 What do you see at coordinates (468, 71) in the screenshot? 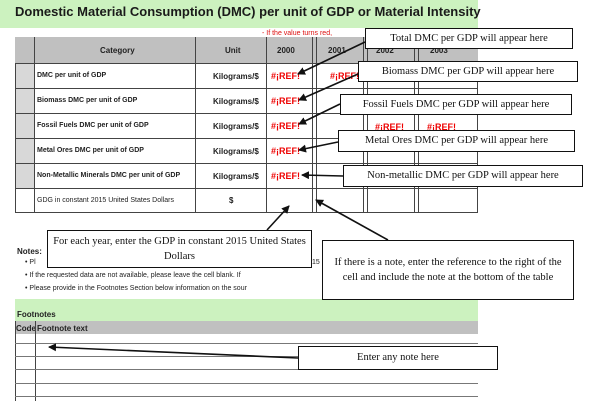
I see `callout-biomass: Biomass DMC per GDP will appear here` at bounding box center [468, 71].